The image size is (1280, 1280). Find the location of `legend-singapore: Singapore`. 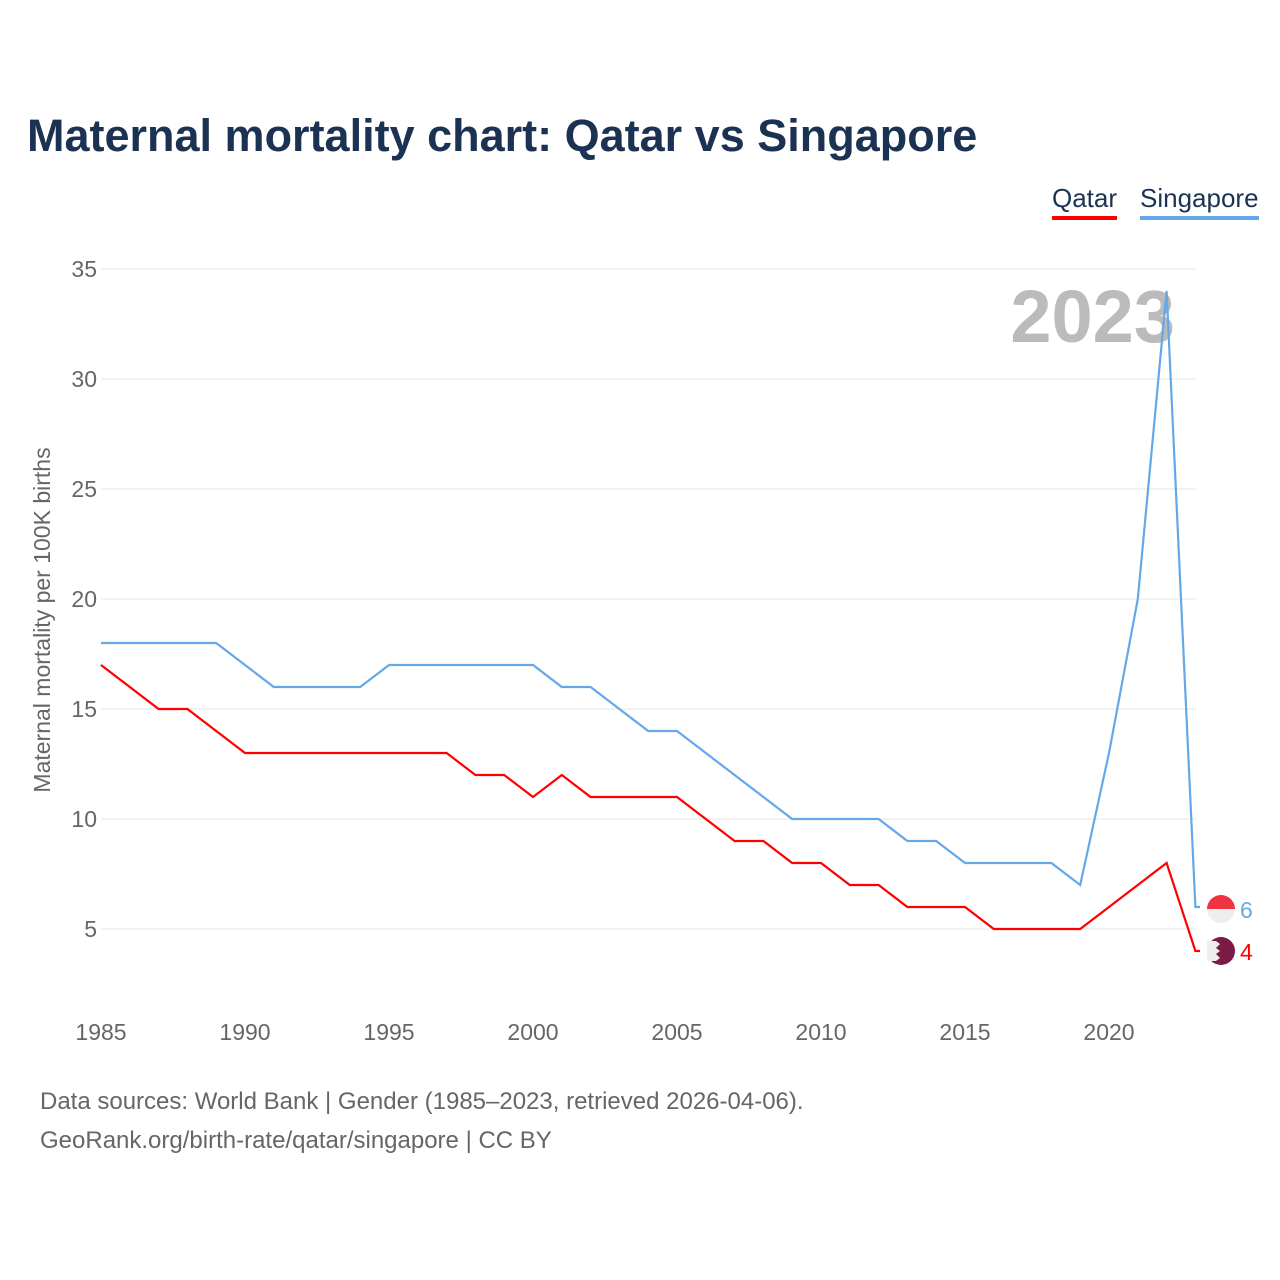

legend-singapore: Singapore is located at coordinates (1199, 201).